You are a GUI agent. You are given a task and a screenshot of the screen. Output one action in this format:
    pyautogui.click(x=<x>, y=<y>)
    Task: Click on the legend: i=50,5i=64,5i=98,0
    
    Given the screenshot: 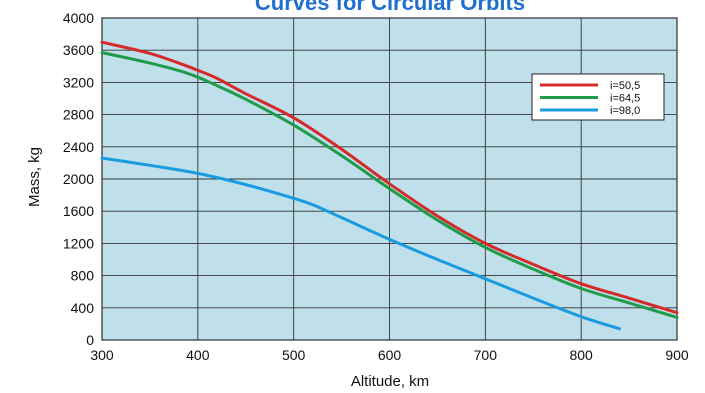 What is the action you would take?
    pyautogui.click(x=598, y=97)
    